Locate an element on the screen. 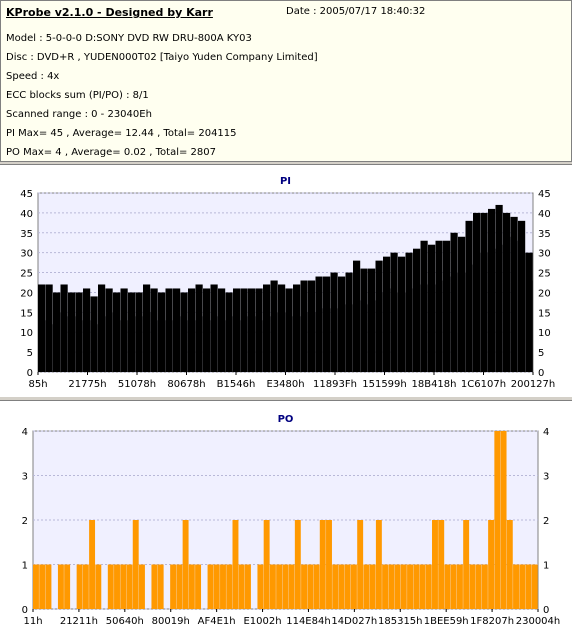  pi-xtick-label: 200127h is located at coordinates (533, 384).